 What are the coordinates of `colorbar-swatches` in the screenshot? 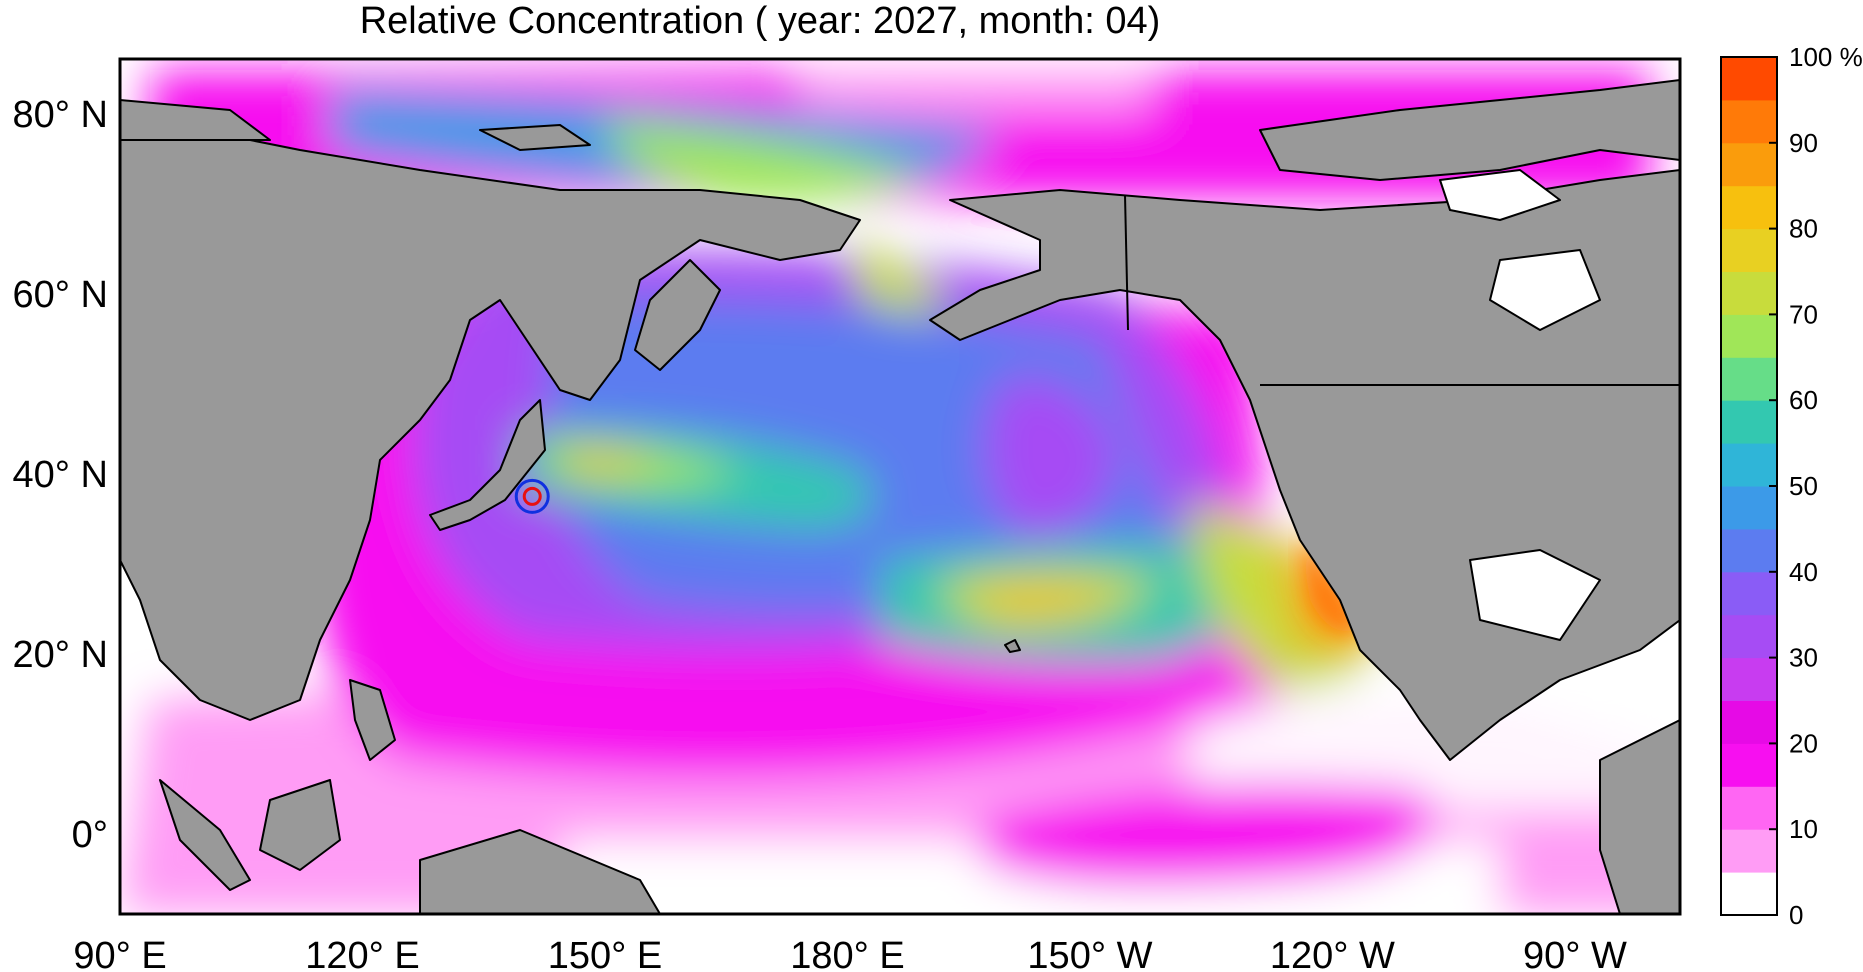 It's located at (1749, 486).